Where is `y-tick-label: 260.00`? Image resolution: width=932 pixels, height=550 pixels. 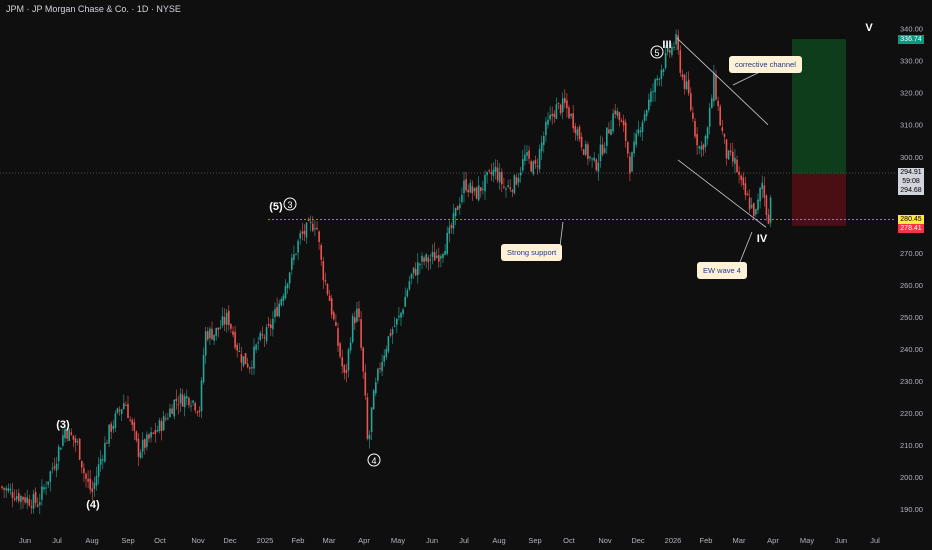
y-tick-label: 260.00 is located at coordinates (911, 285).